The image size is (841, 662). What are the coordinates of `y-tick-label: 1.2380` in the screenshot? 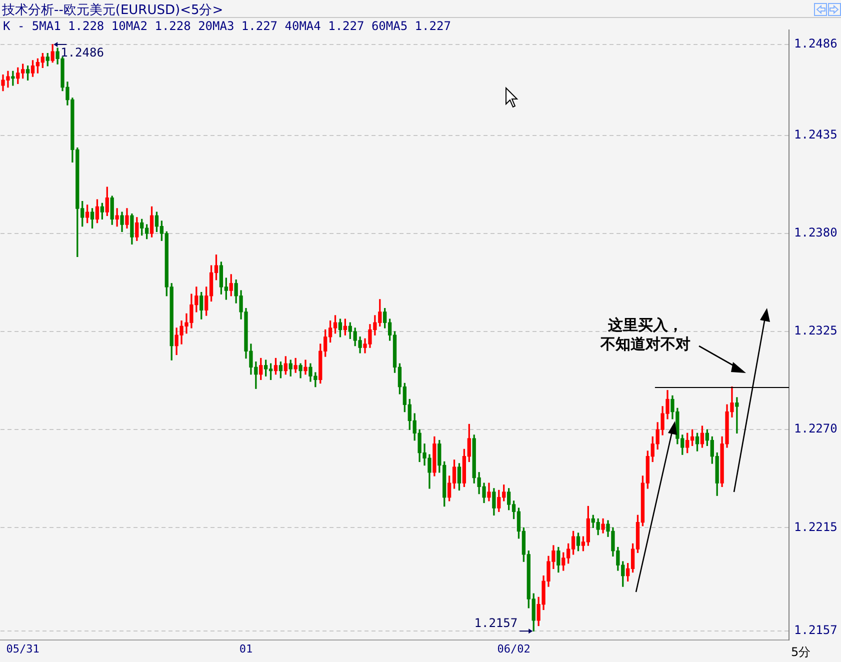 It's located at (816, 233).